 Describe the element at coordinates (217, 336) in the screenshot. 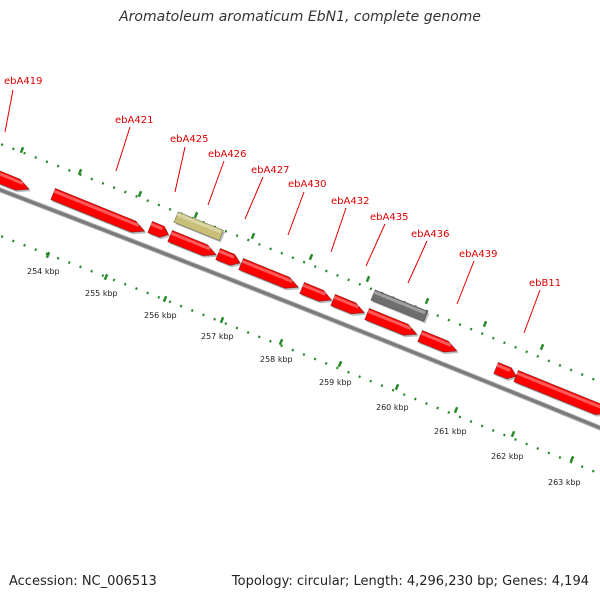

I see `scale-label-257-kbp: 257 kbp` at that location.